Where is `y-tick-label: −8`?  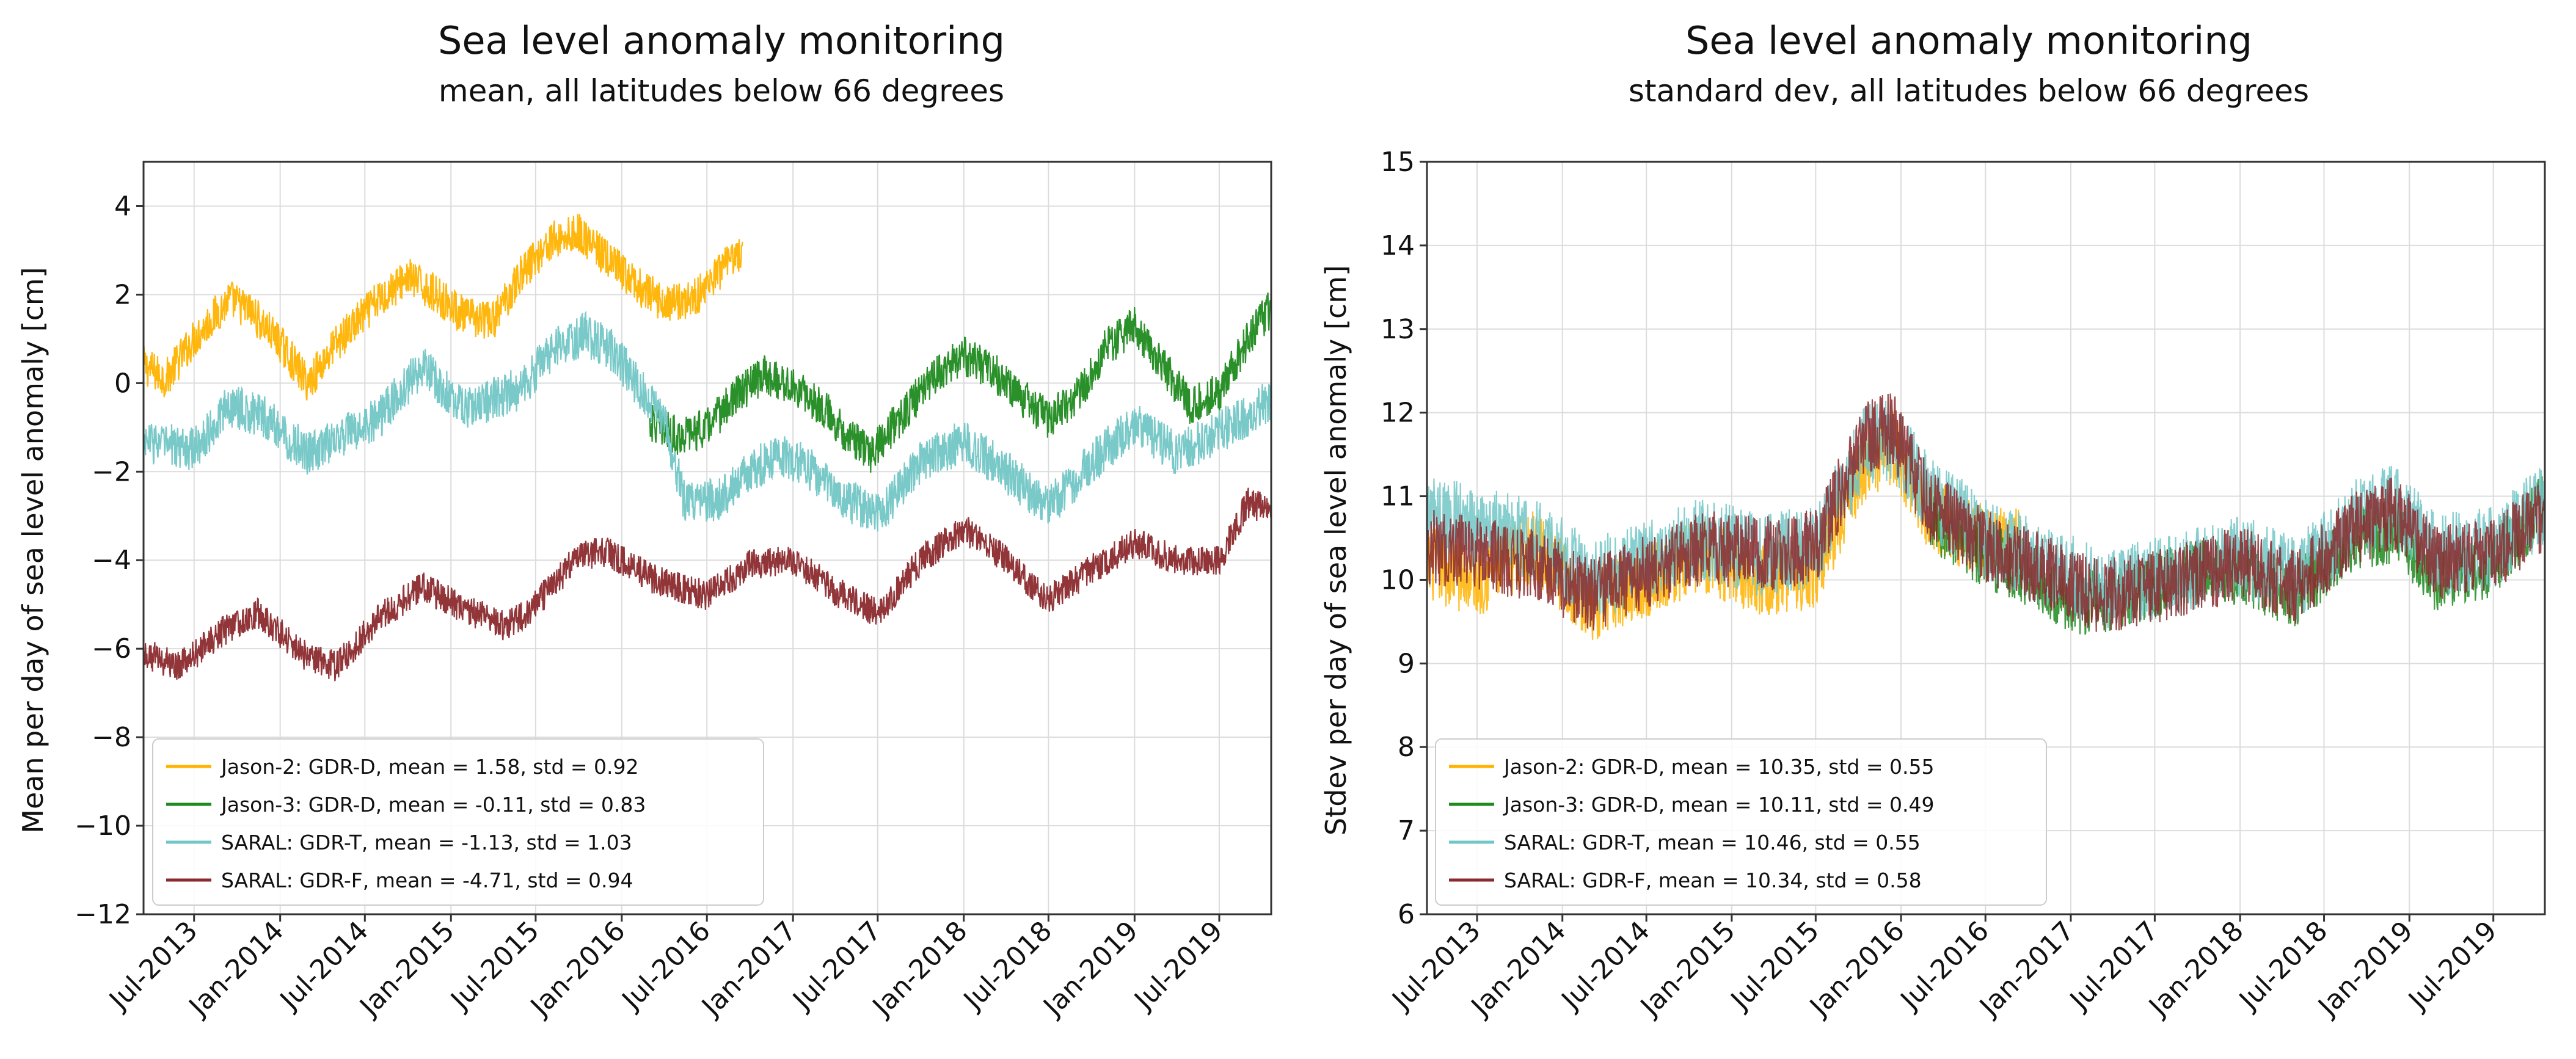 y-tick-label: −8 is located at coordinates (112, 738).